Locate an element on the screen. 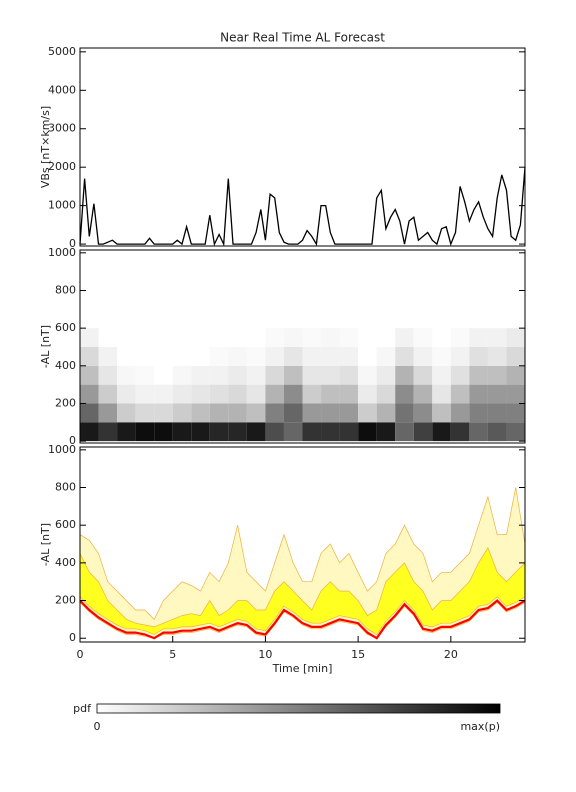 The width and height of the screenshot is (576, 792). x-tick-label: 10 is located at coordinates (265, 654).